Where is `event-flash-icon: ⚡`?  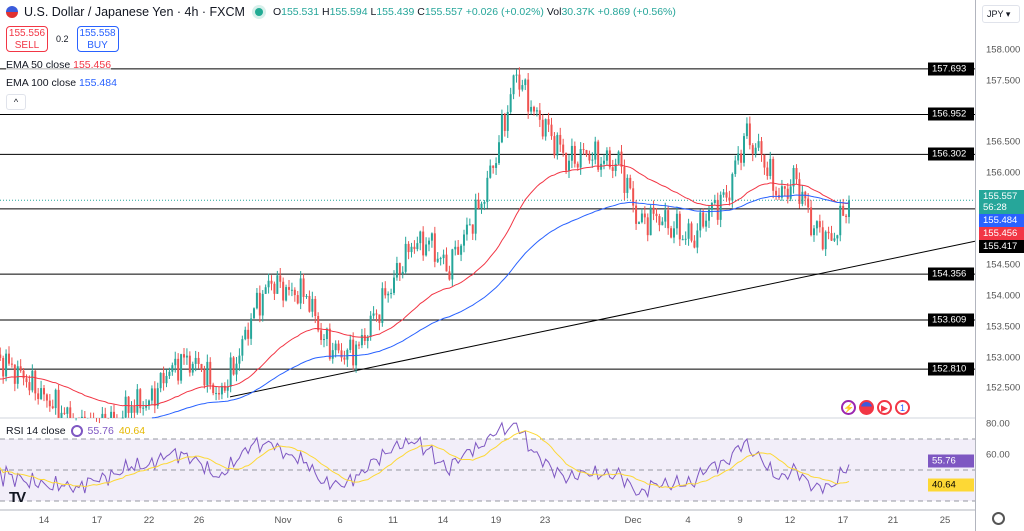 event-flash-icon: ⚡ is located at coordinates (848, 407).